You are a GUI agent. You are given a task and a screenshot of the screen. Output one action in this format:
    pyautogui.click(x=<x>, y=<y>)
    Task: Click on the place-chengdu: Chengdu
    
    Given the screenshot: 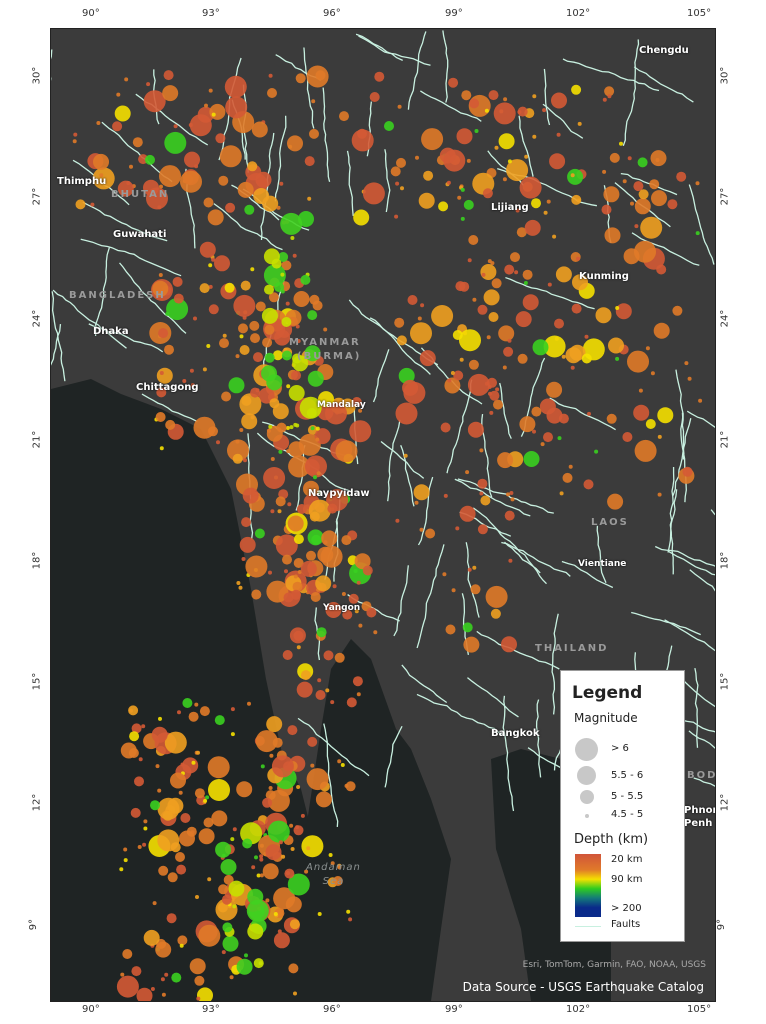 What is the action you would take?
    pyautogui.click(x=664, y=50)
    